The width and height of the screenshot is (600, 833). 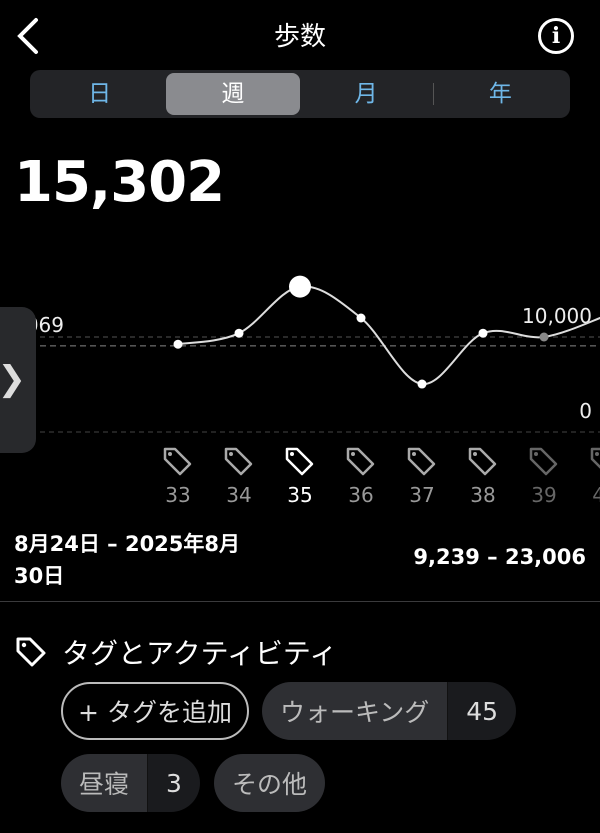 I want to click on tag-count: 3, so click(x=173, y=783).